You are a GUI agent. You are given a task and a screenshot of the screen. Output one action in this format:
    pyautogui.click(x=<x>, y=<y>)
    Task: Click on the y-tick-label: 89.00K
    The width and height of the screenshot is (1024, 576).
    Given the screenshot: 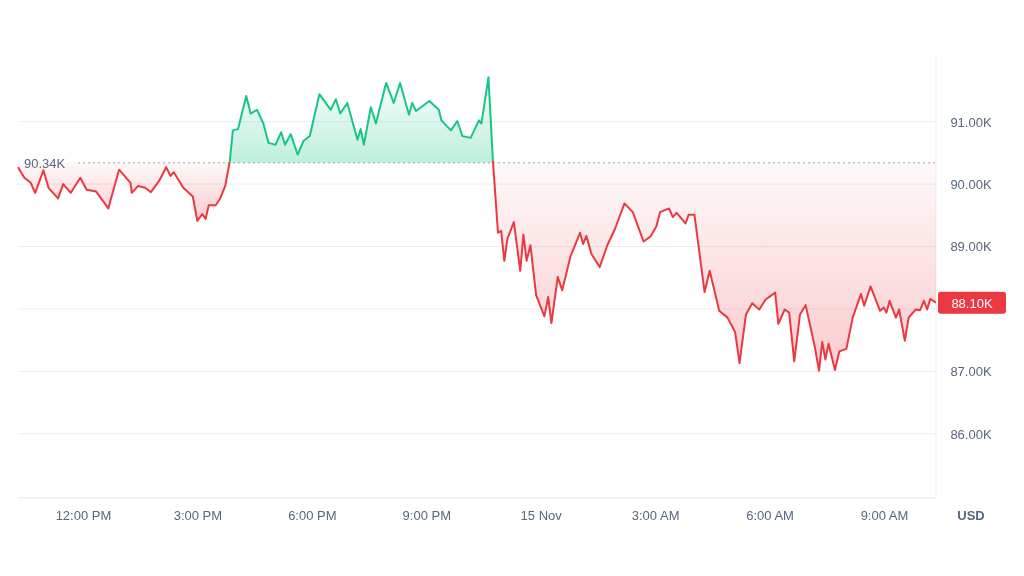 What is the action you would take?
    pyautogui.click(x=971, y=247)
    